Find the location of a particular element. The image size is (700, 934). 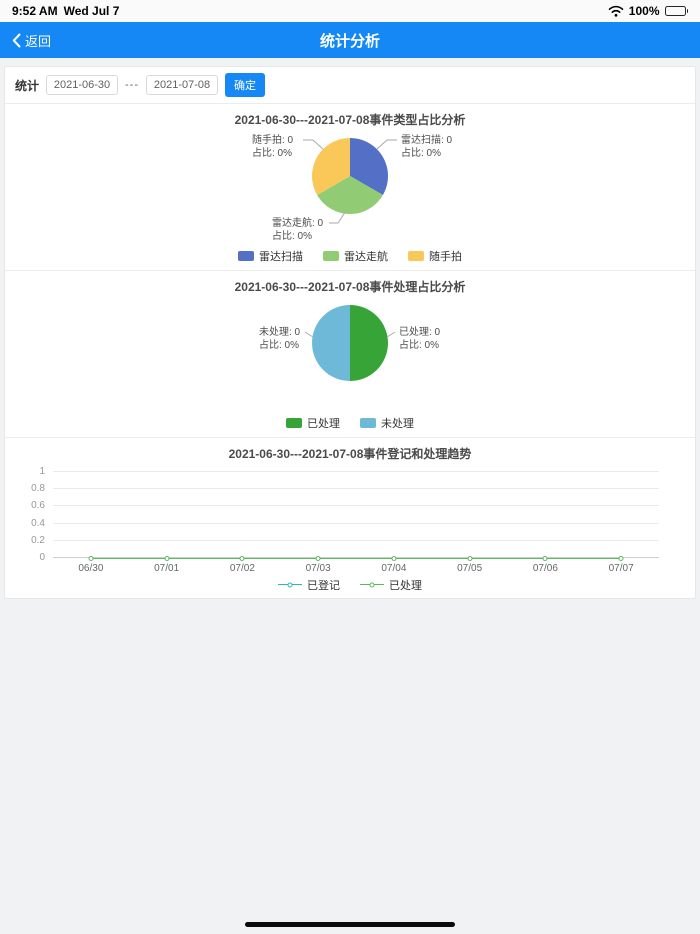

trend-legend: 已登记 已处理 is located at coordinates (350, 586).